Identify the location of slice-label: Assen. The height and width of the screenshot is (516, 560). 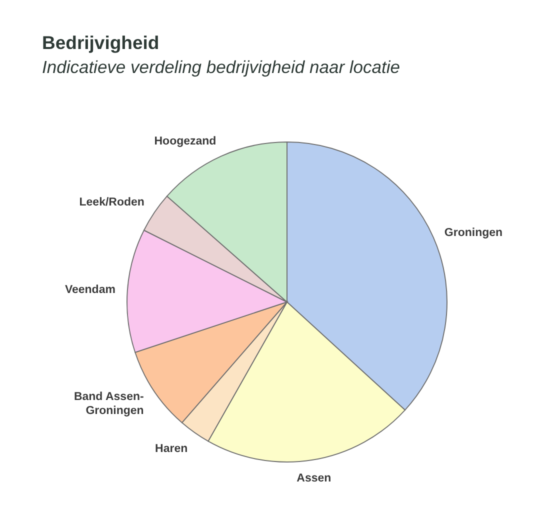
(314, 478).